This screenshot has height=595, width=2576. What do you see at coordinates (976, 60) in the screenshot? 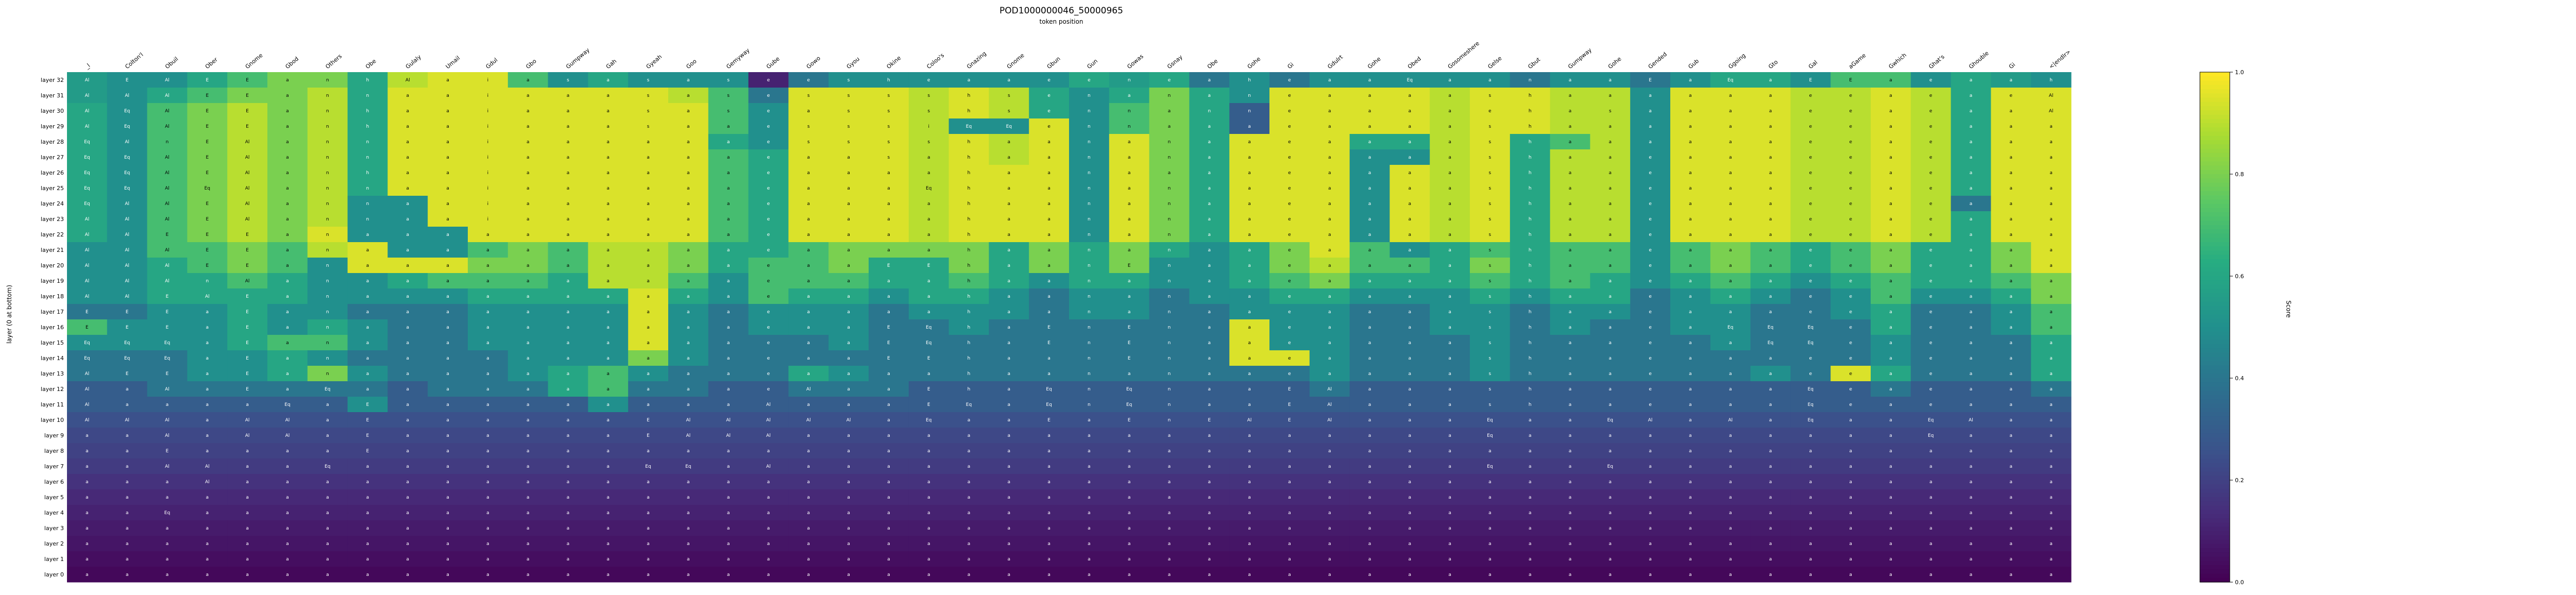
I see `x-tick-label: Gnazing` at bounding box center [976, 60].